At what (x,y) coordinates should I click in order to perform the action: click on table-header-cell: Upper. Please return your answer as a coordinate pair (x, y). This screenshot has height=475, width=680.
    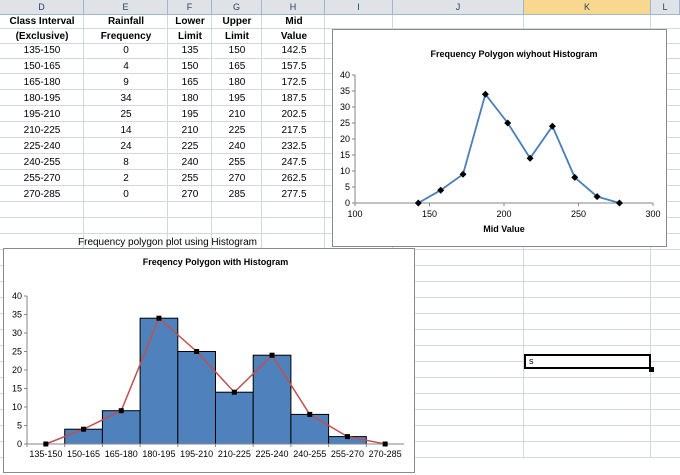
    Looking at the image, I should click on (237, 21).